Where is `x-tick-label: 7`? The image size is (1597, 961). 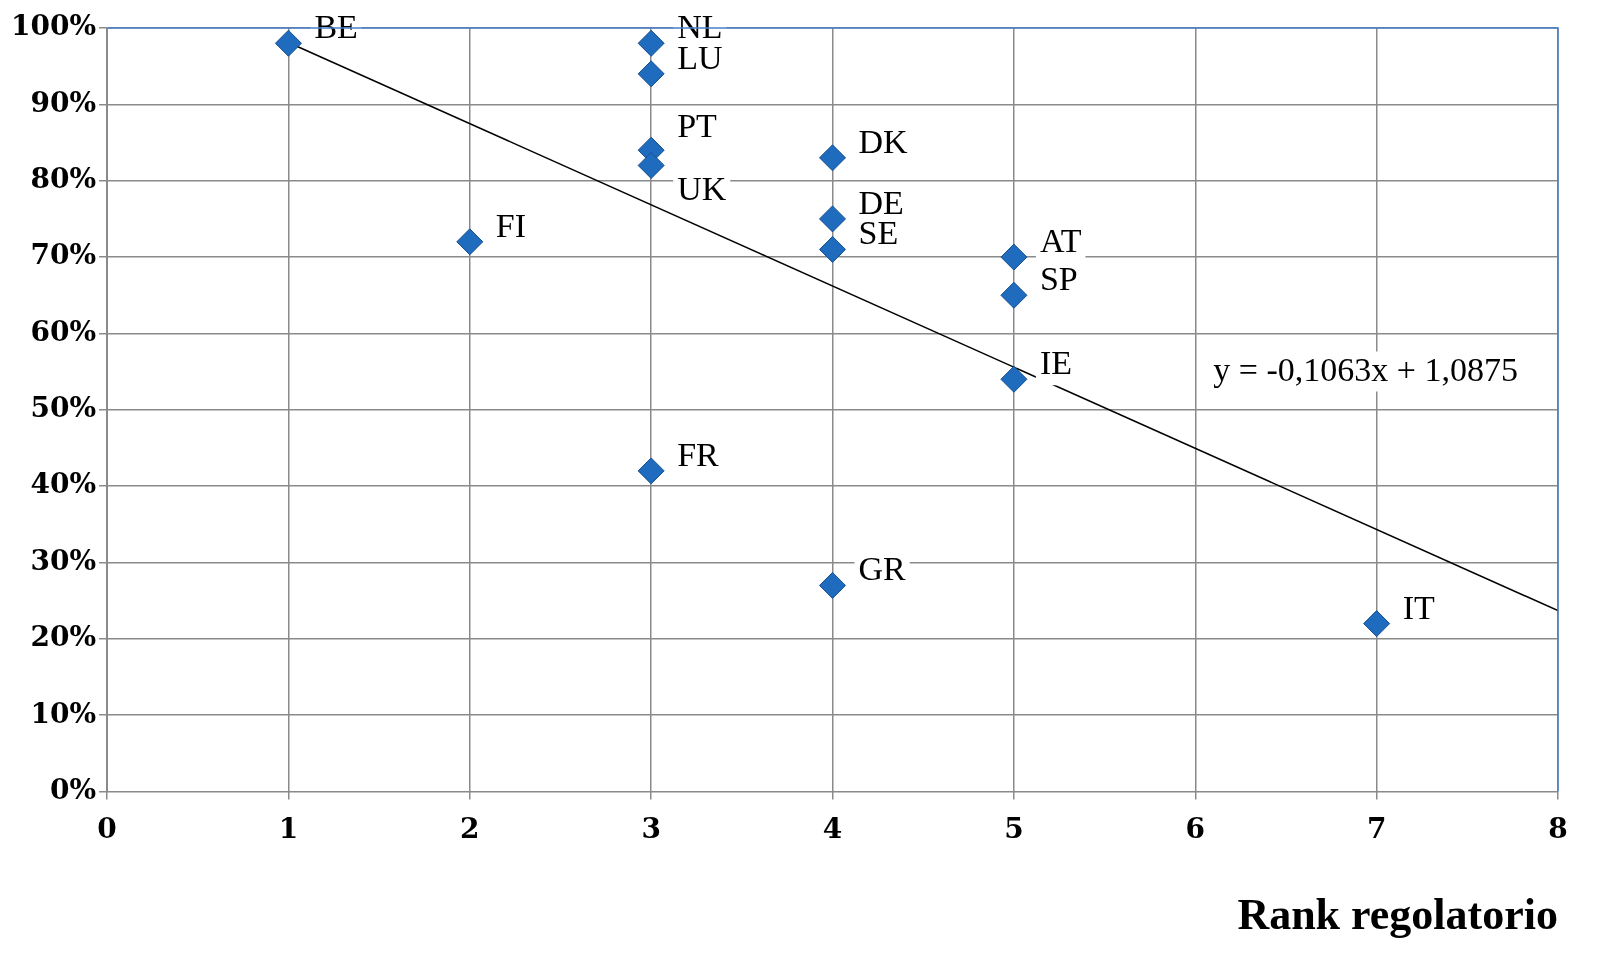 x-tick-label: 7 is located at coordinates (1376, 828).